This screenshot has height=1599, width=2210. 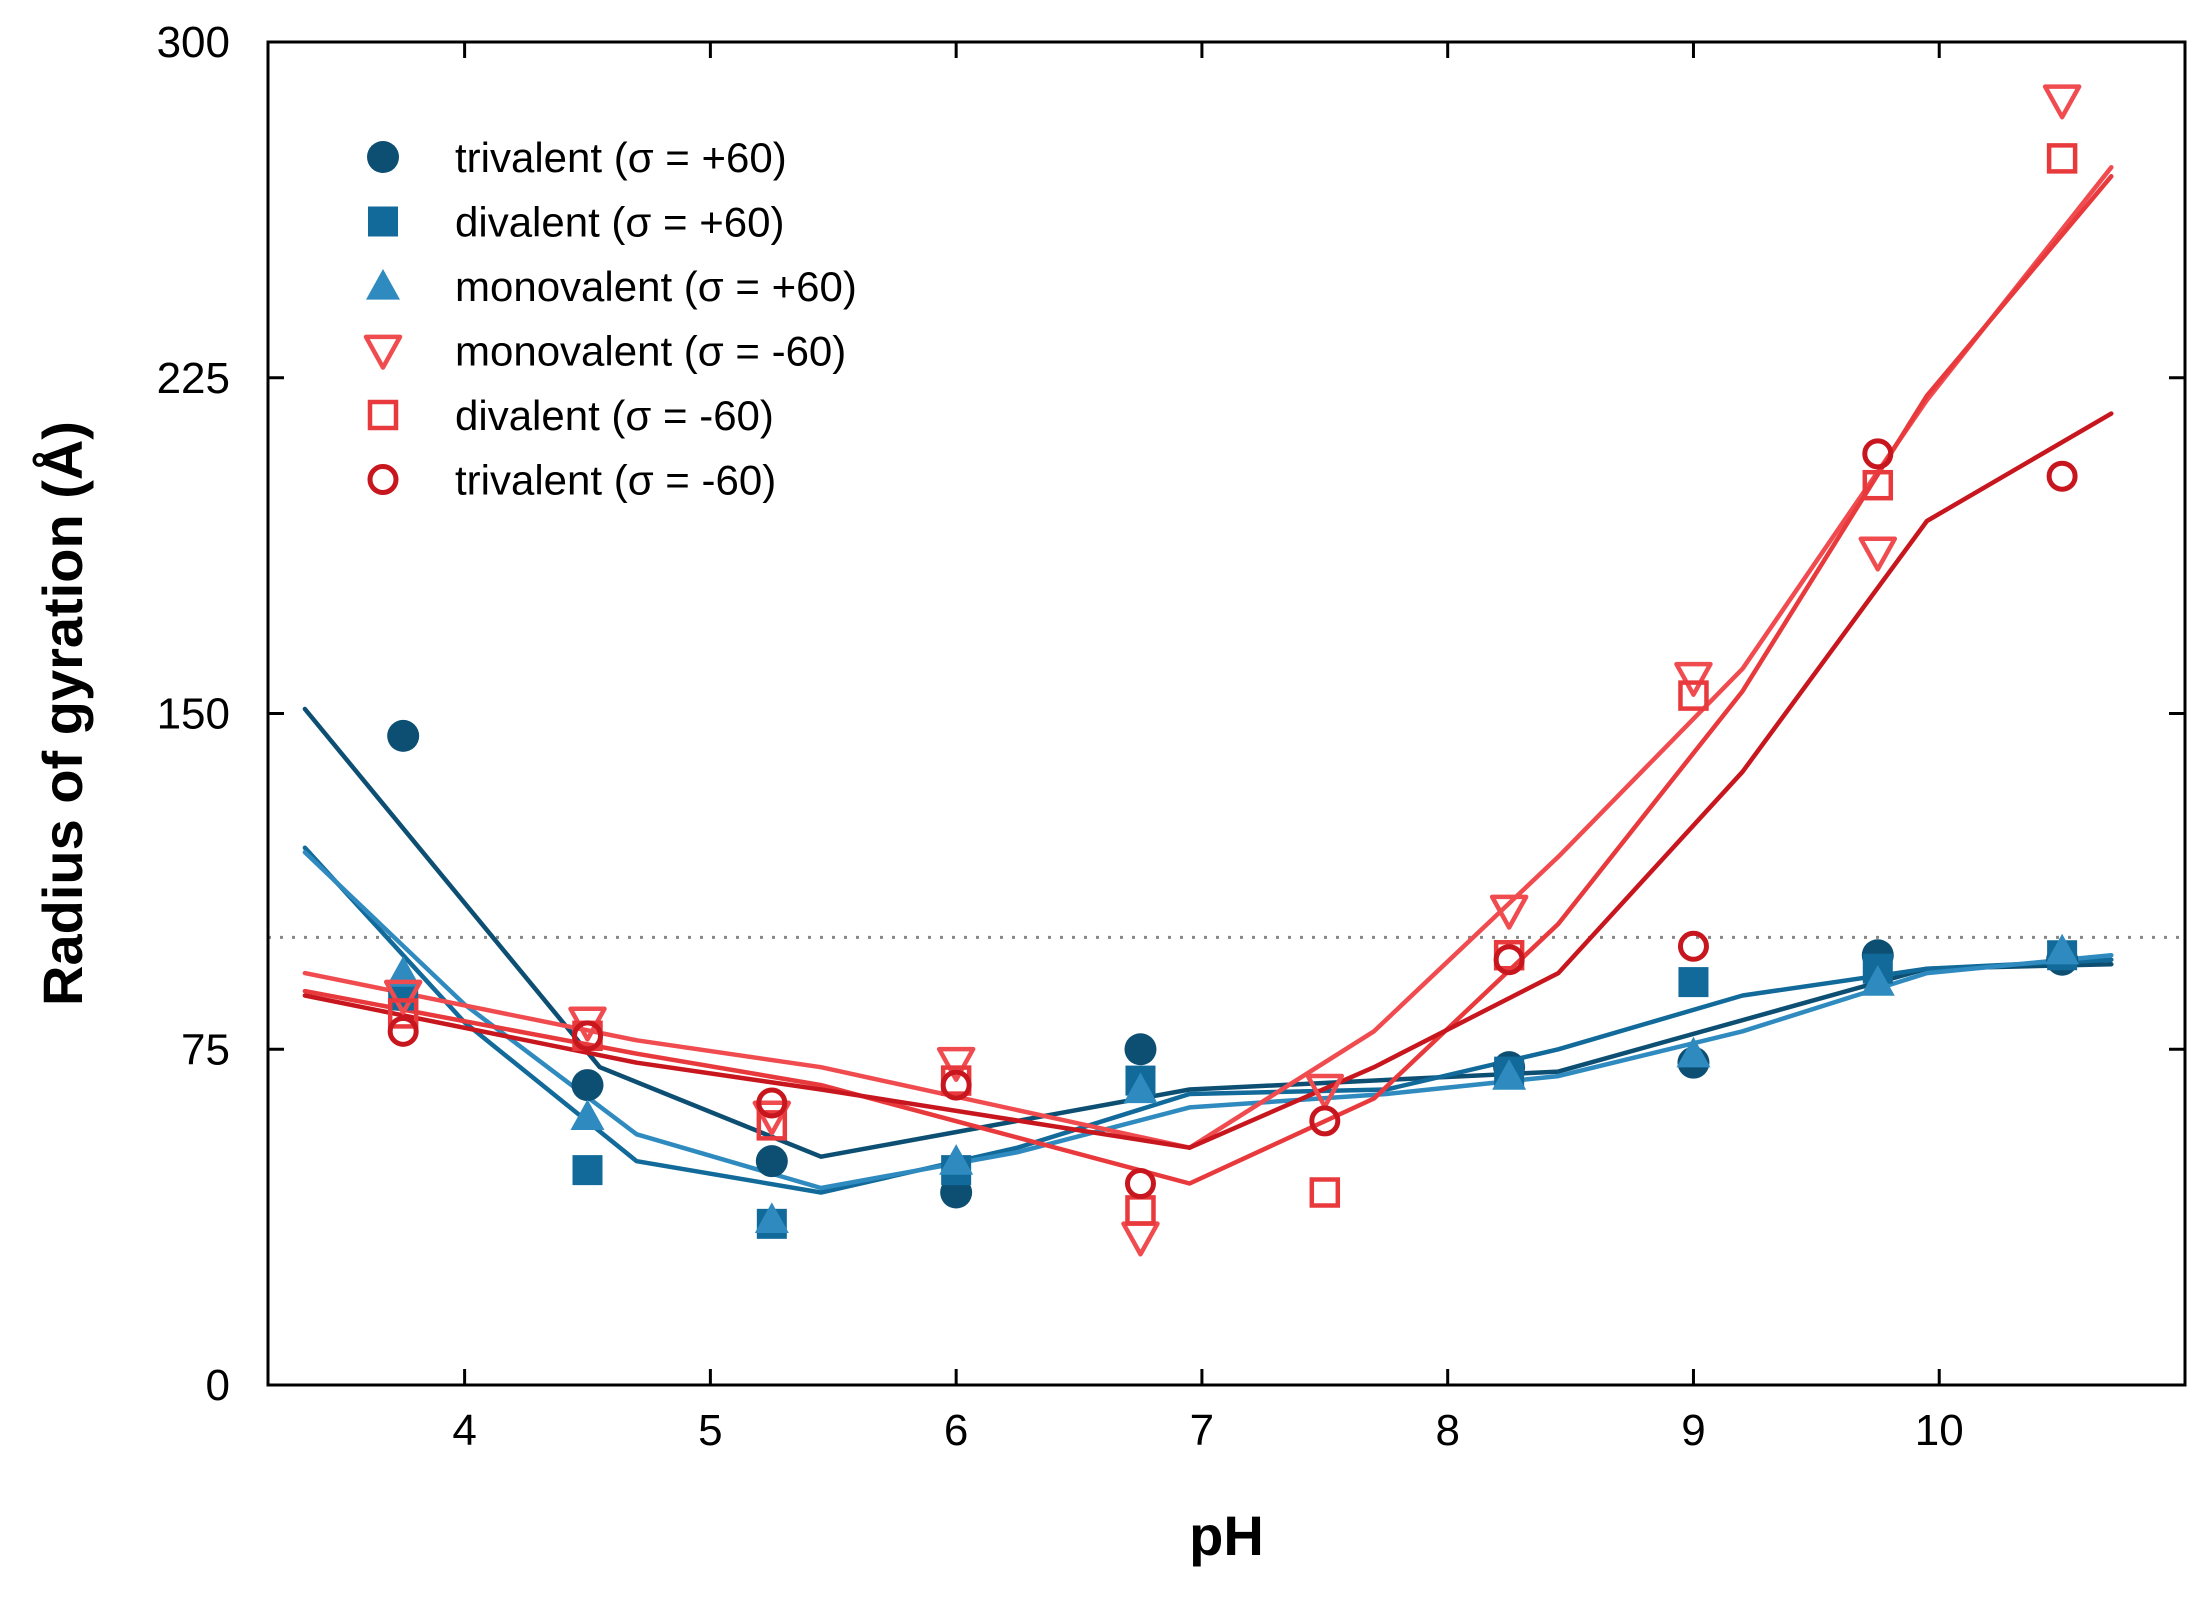 What do you see at coordinates (1447, 1430) in the screenshot?
I see `x-tick-label: 8` at bounding box center [1447, 1430].